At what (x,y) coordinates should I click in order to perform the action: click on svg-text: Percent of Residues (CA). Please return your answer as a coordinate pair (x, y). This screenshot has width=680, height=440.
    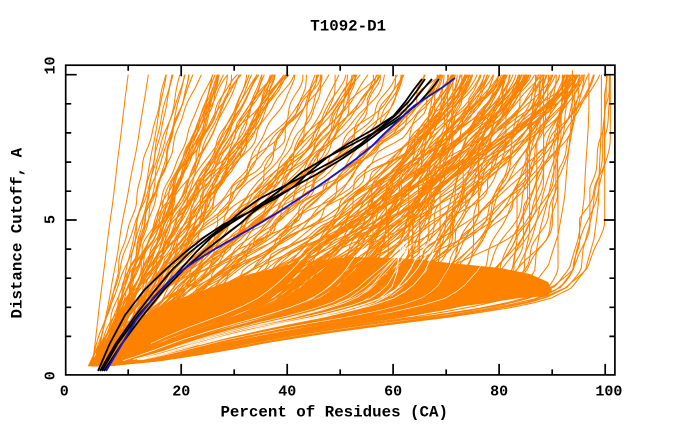
    Looking at the image, I should click on (334, 413).